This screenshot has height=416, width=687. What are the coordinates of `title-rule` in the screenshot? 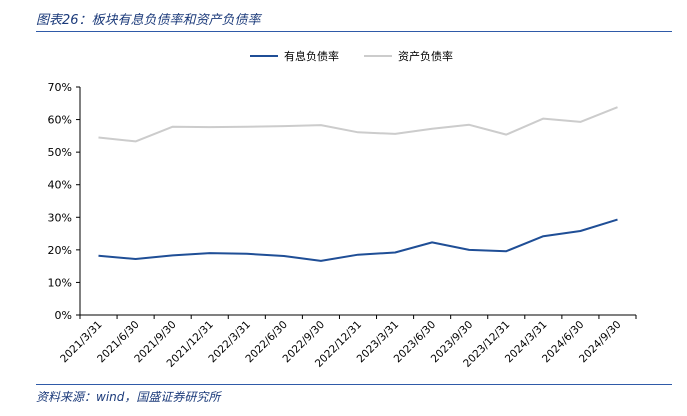 It's located at (354, 31).